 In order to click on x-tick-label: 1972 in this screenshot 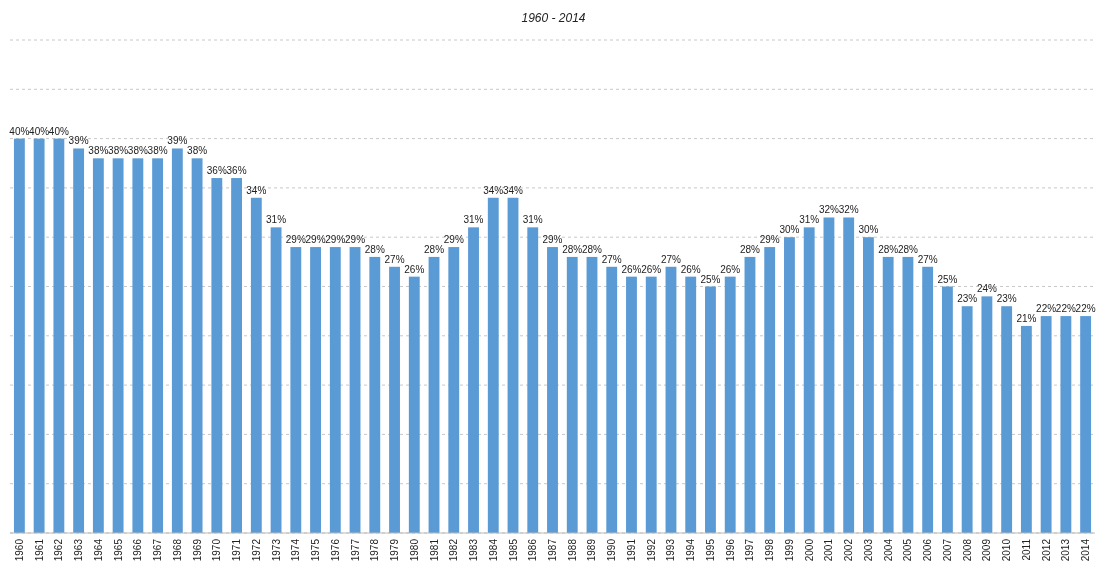, I will do `click(256, 550)`.